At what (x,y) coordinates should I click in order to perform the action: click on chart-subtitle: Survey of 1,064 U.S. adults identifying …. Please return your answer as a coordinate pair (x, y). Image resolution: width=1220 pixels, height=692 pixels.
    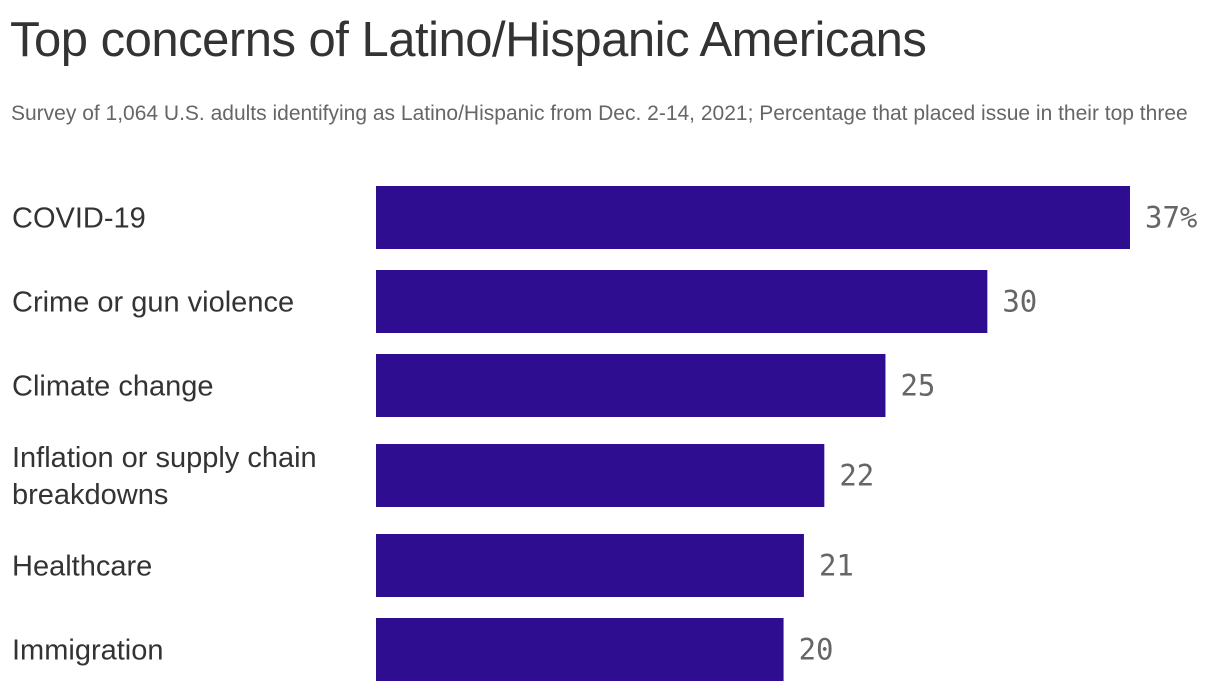
    Looking at the image, I should click on (599, 113).